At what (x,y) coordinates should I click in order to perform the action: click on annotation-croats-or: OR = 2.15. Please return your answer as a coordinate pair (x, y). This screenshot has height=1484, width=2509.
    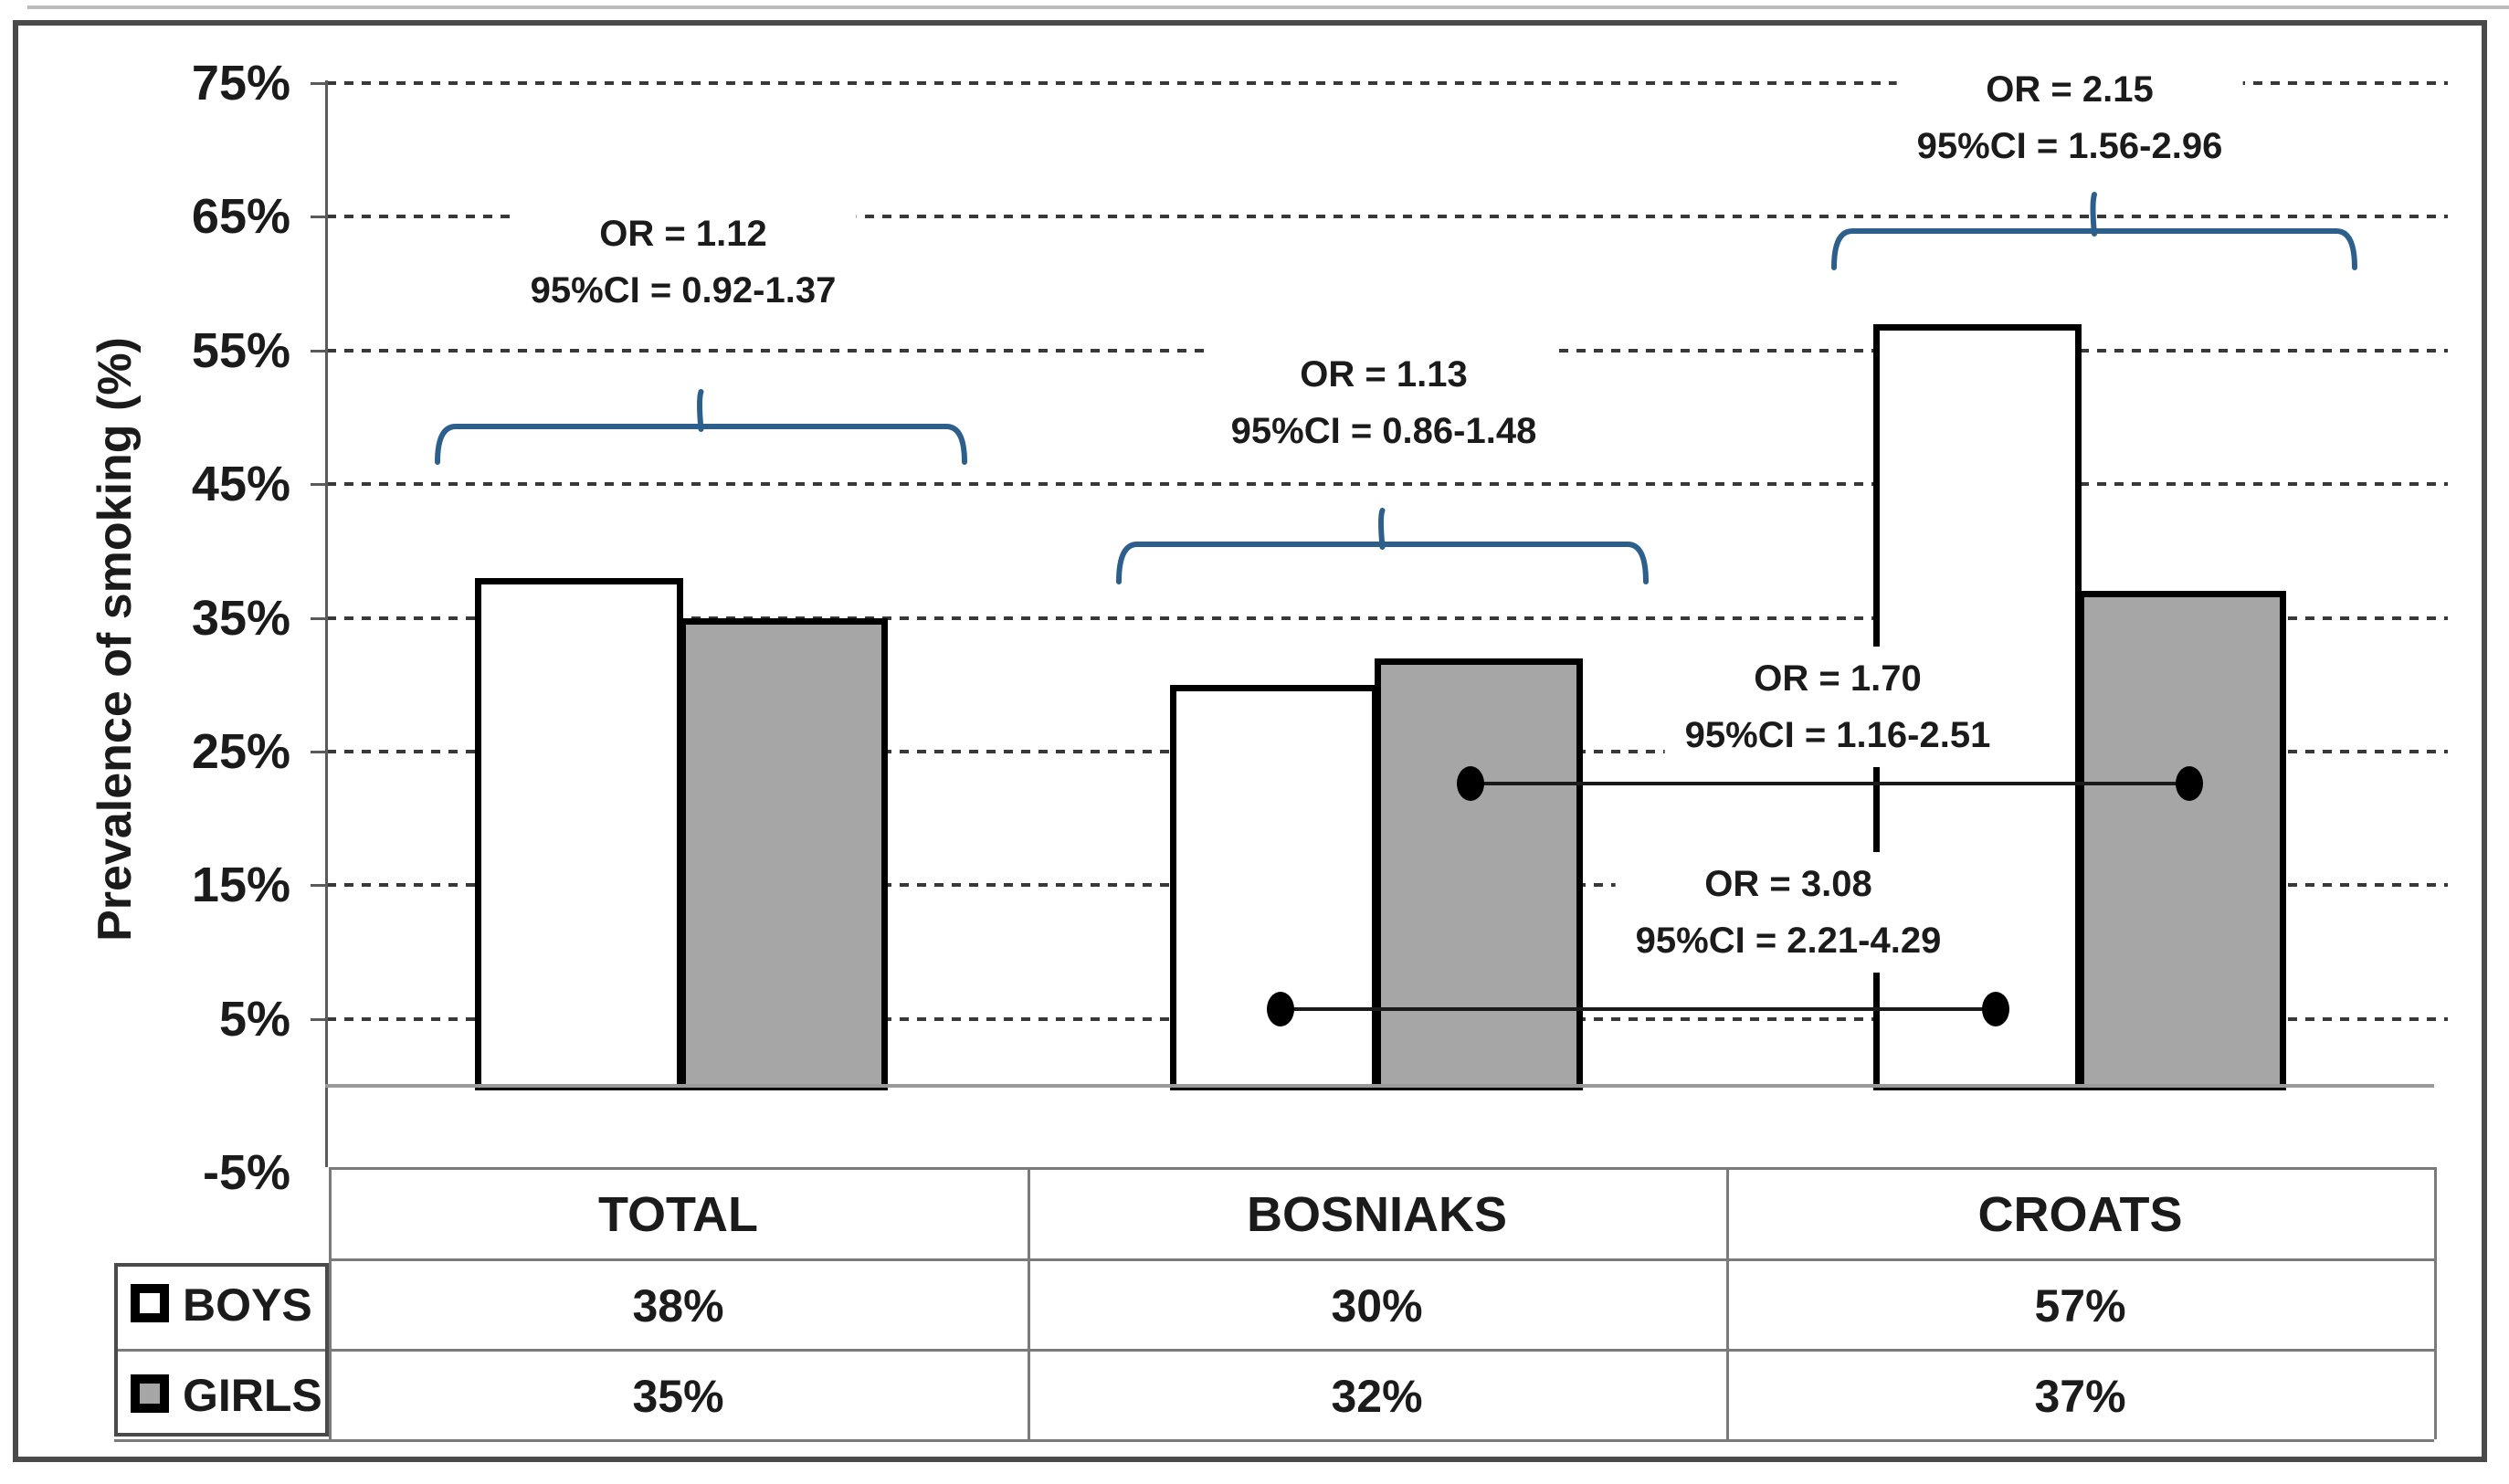
    Looking at the image, I should click on (2070, 89).